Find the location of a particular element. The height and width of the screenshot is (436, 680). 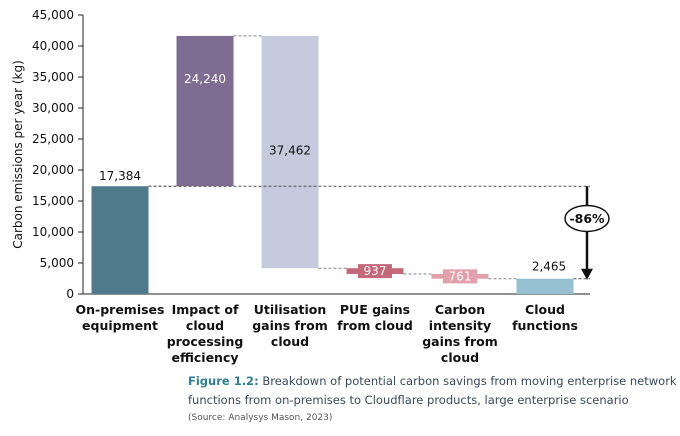

reduction-badge is located at coordinates (587, 218).